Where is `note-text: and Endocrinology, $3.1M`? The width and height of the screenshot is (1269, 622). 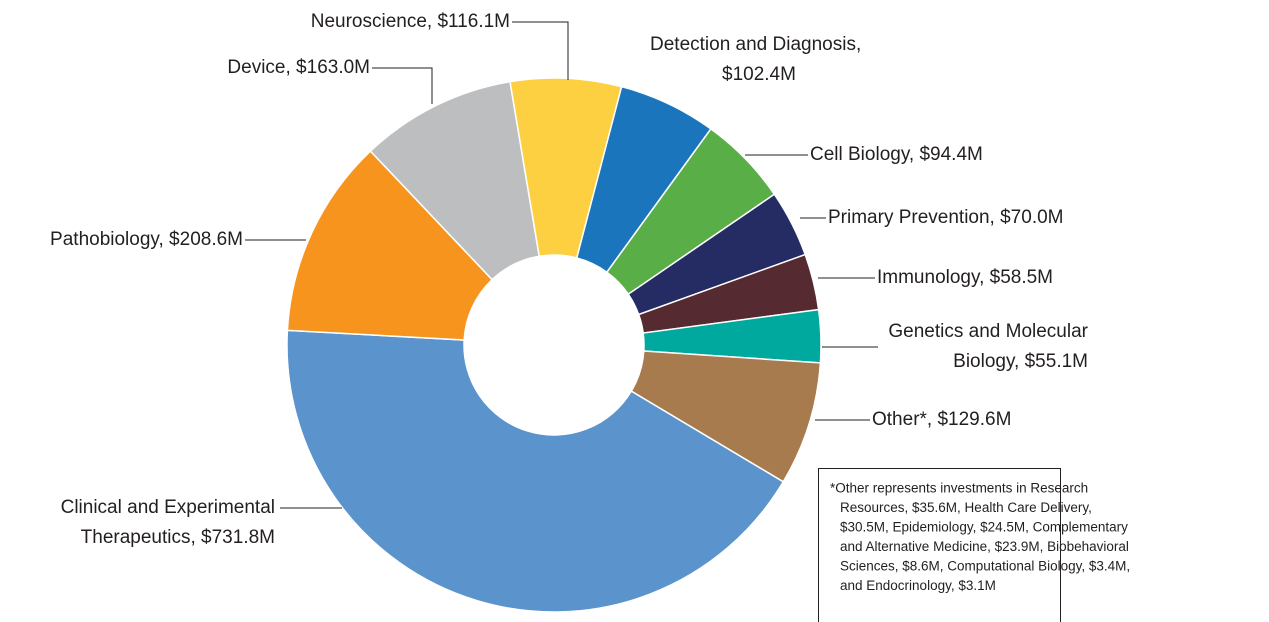 note-text: and Endocrinology, $3.1M is located at coordinates (918, 585).